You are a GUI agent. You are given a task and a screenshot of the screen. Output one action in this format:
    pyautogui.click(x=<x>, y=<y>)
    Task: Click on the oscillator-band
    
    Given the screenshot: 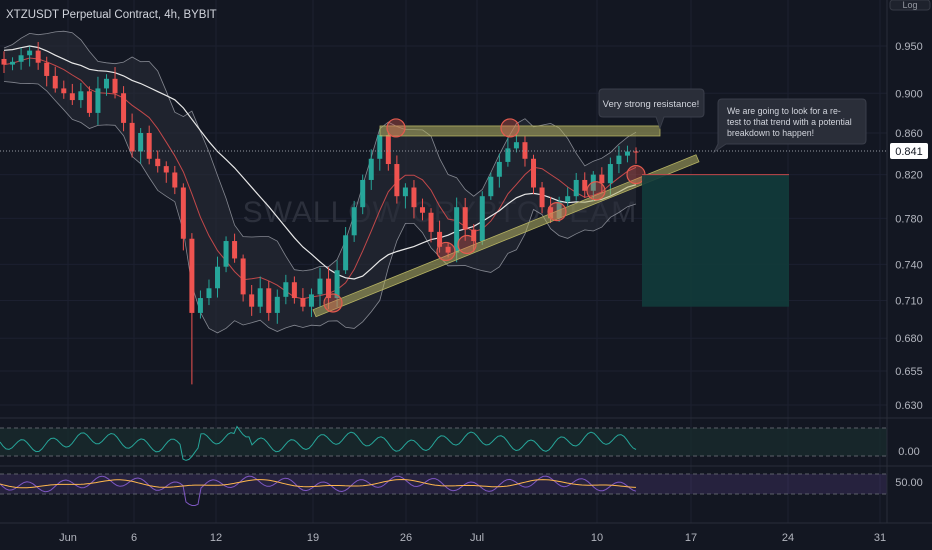 What is the action you would take?
    pyautogui.click(x=443, y=442)
    